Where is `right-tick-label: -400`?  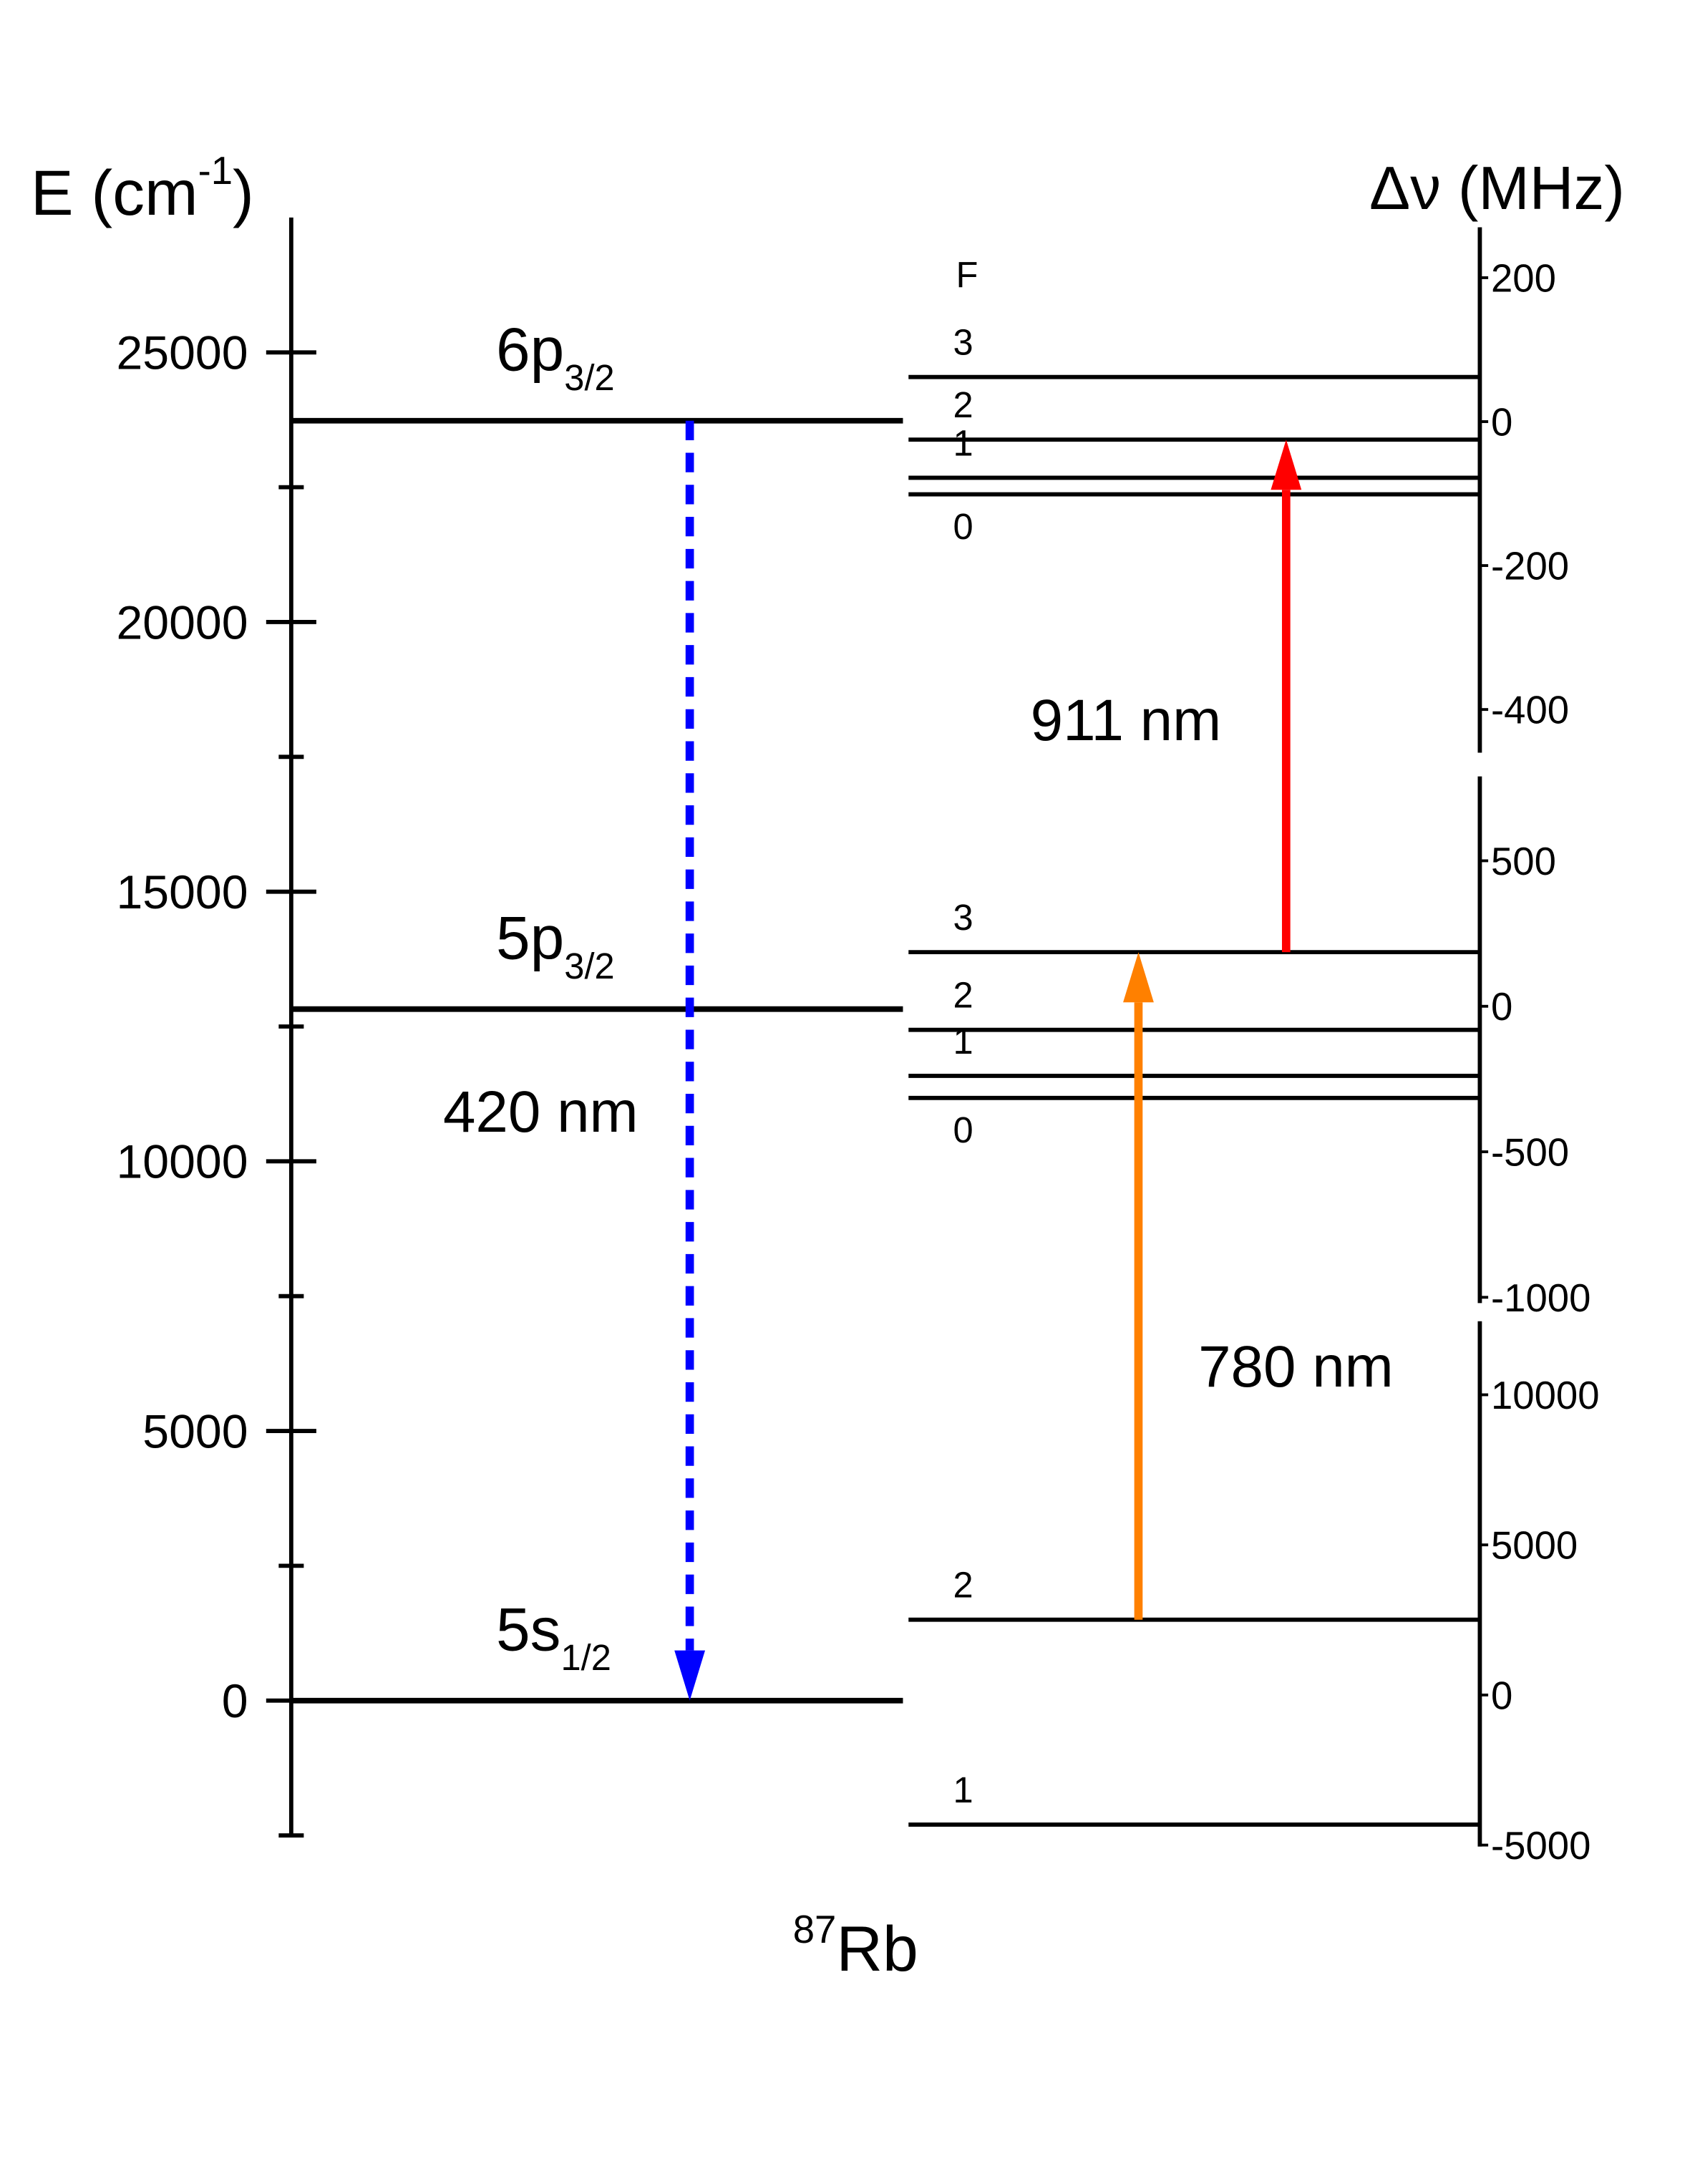
right-tick-label: -400 is located at coordinates (1530, 710).